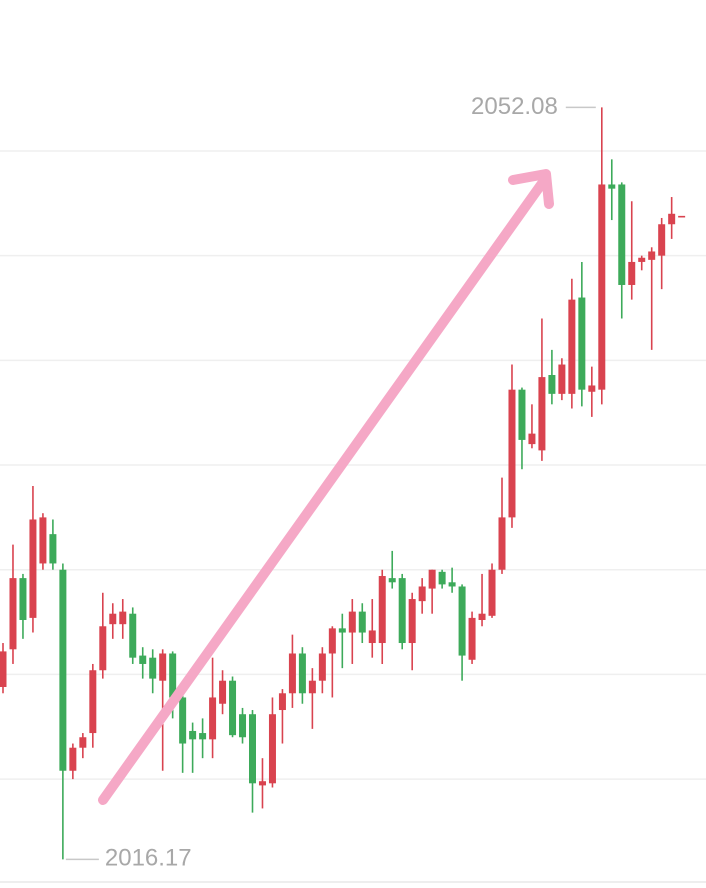 This screenshot has height=888, width=706. What do you see at coordinates (531, 189) in the screenshot?
I see `arrow-head` at bounding box center [531, 189].